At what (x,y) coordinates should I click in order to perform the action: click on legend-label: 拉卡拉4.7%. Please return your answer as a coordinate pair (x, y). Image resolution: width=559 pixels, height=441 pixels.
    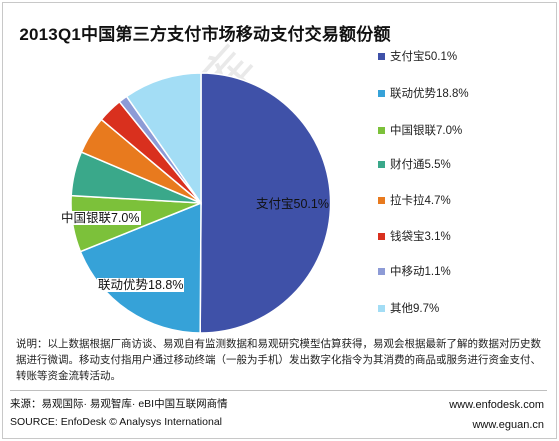
    Looking at the image, I should click on (420, 201).